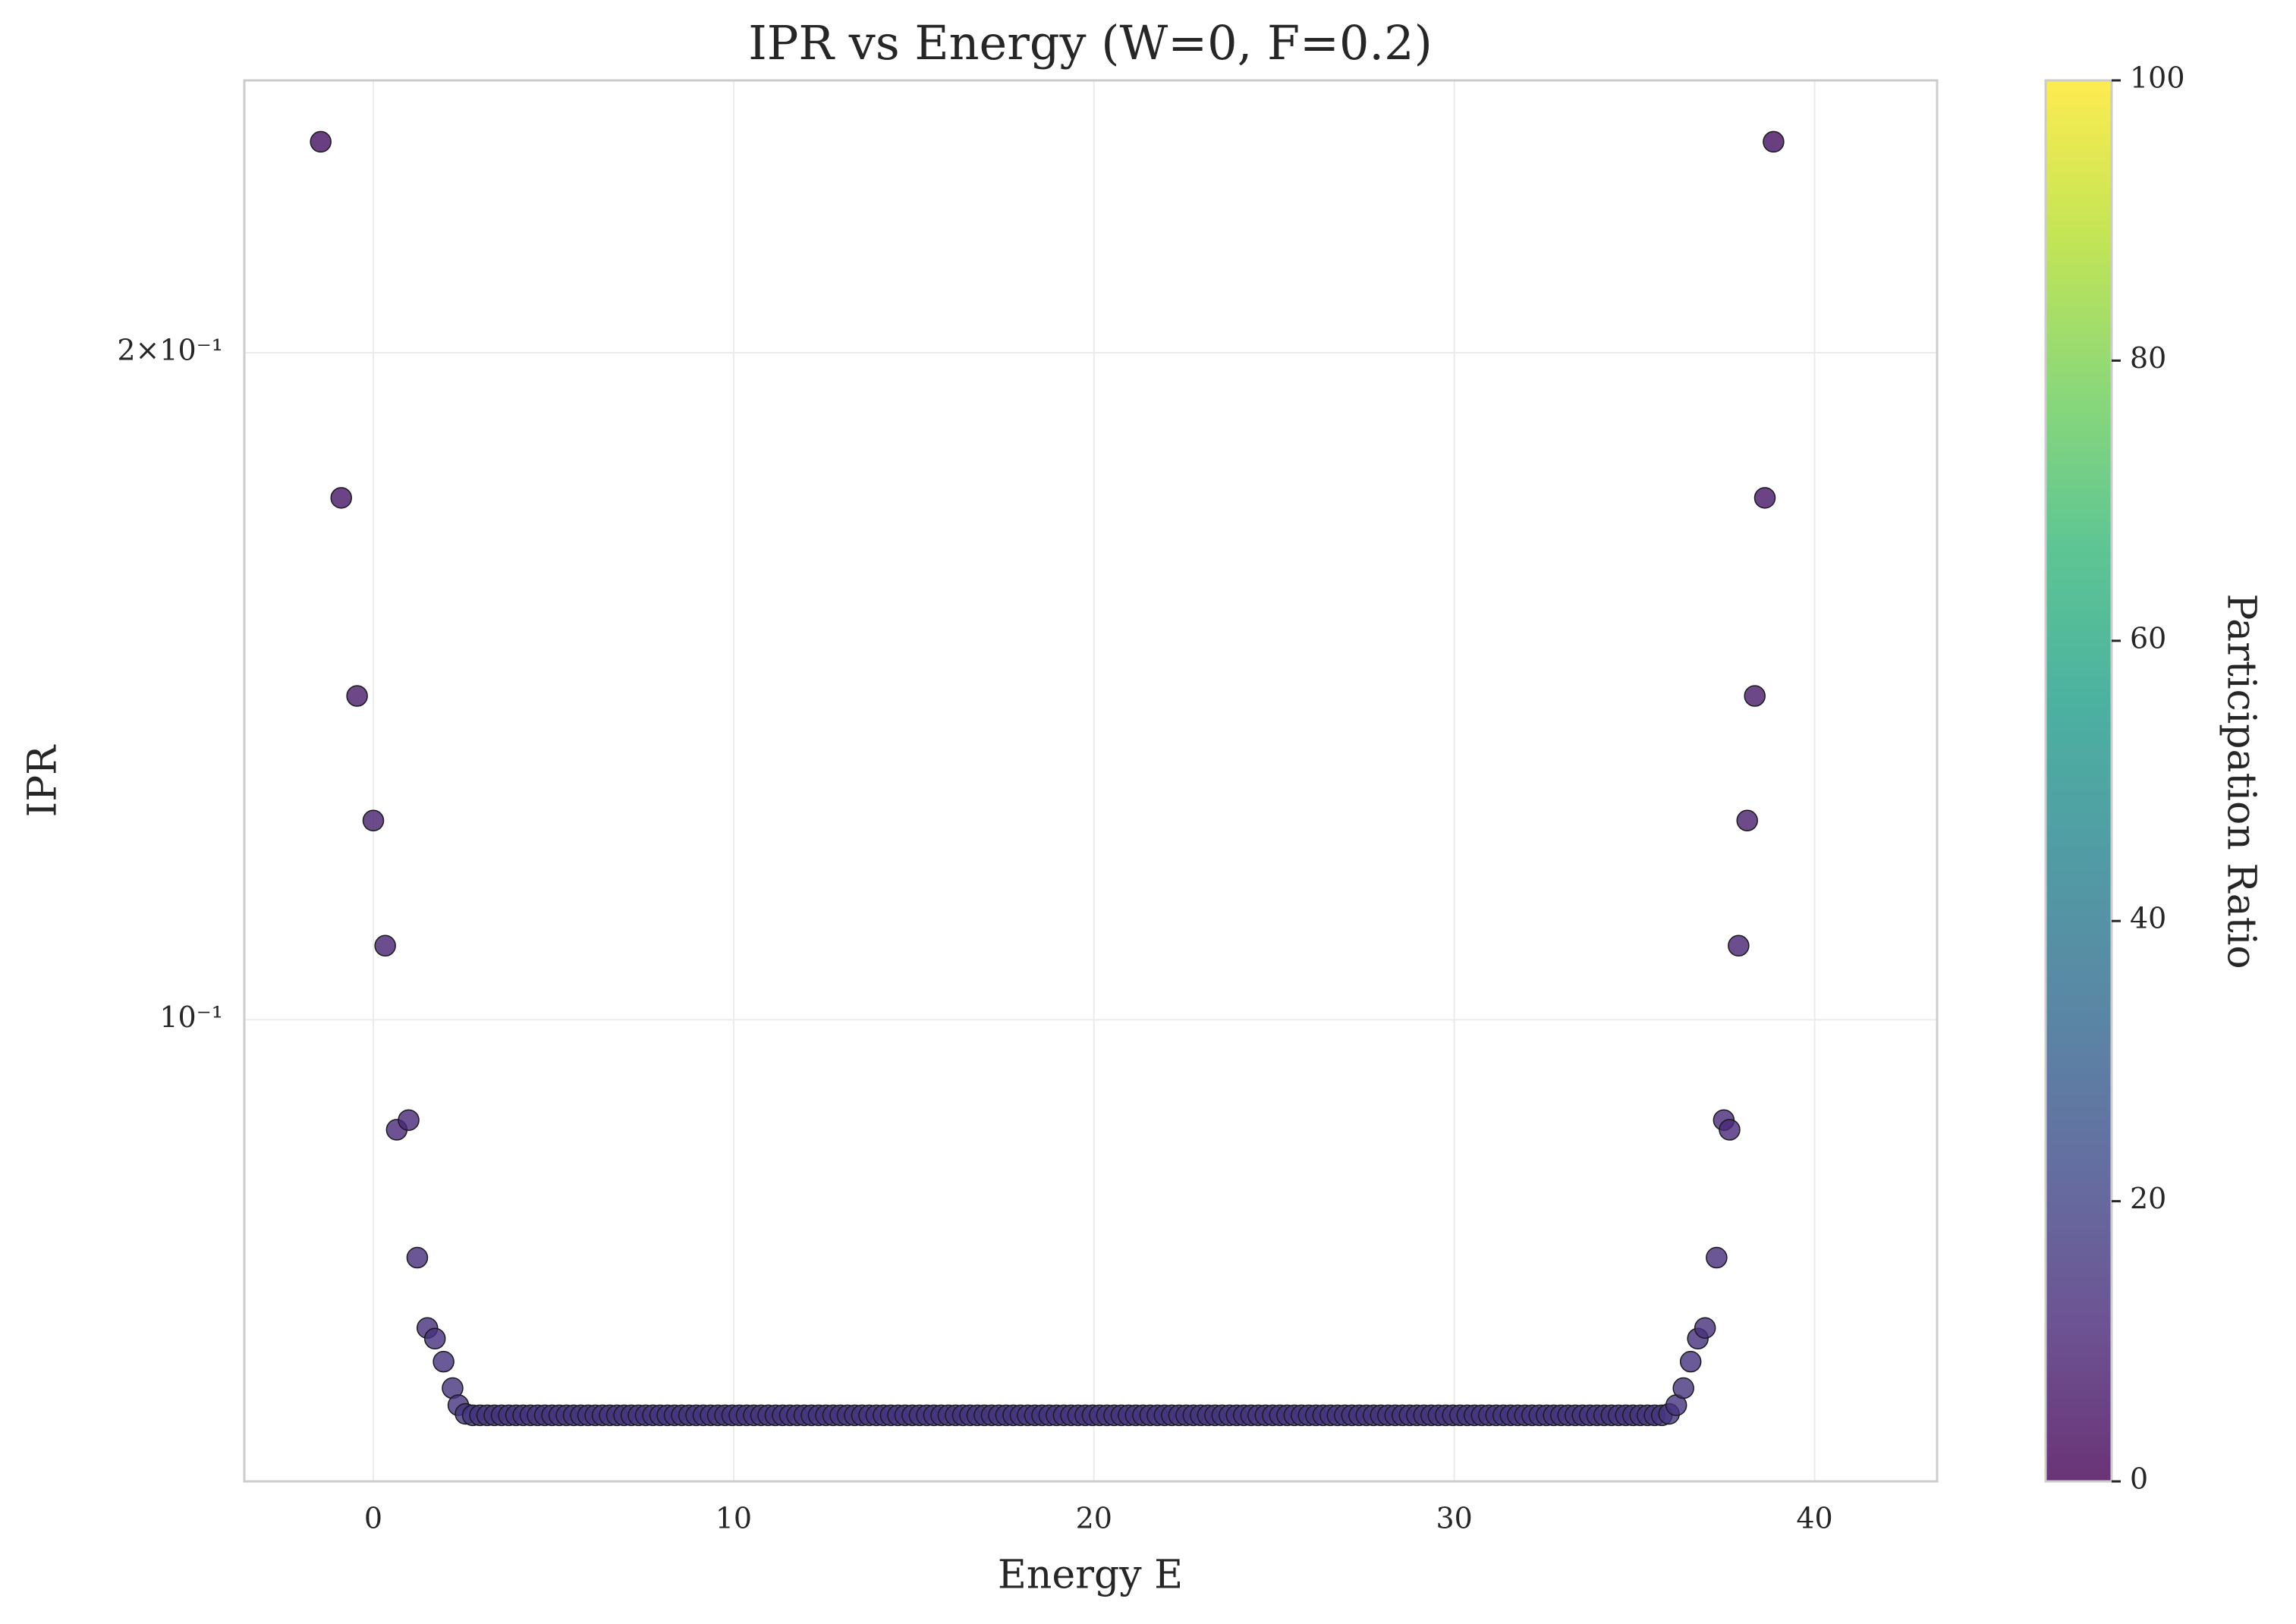  What do you see at coordinates (1090, 43) in the screenshot?
I see `chart-title: IPR vs Energy (W=0, F=0.2)` at bounding box center [1090, 43].